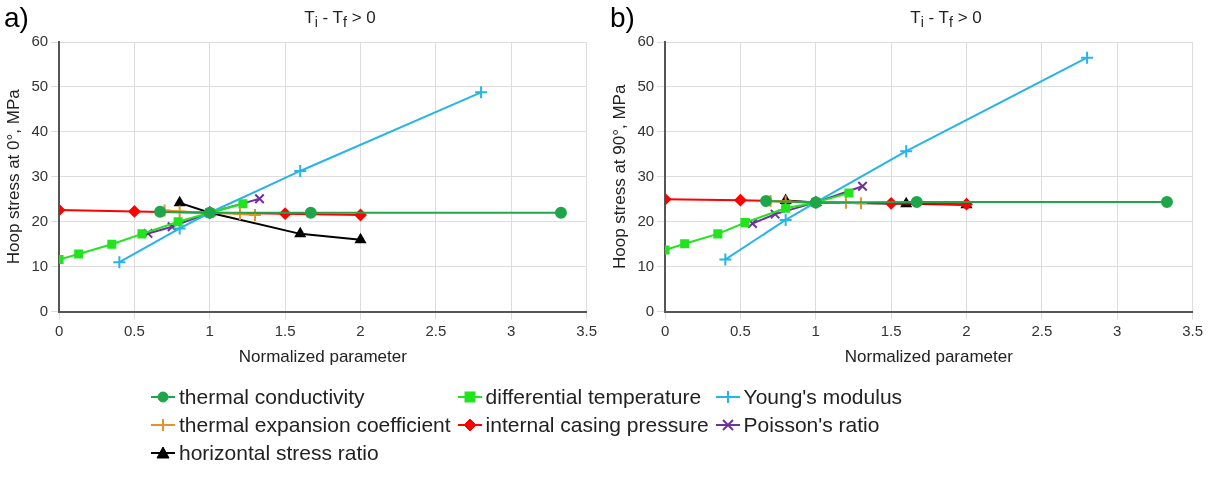  I want to click on legend-label: Young's modulus, so click(823, 397).